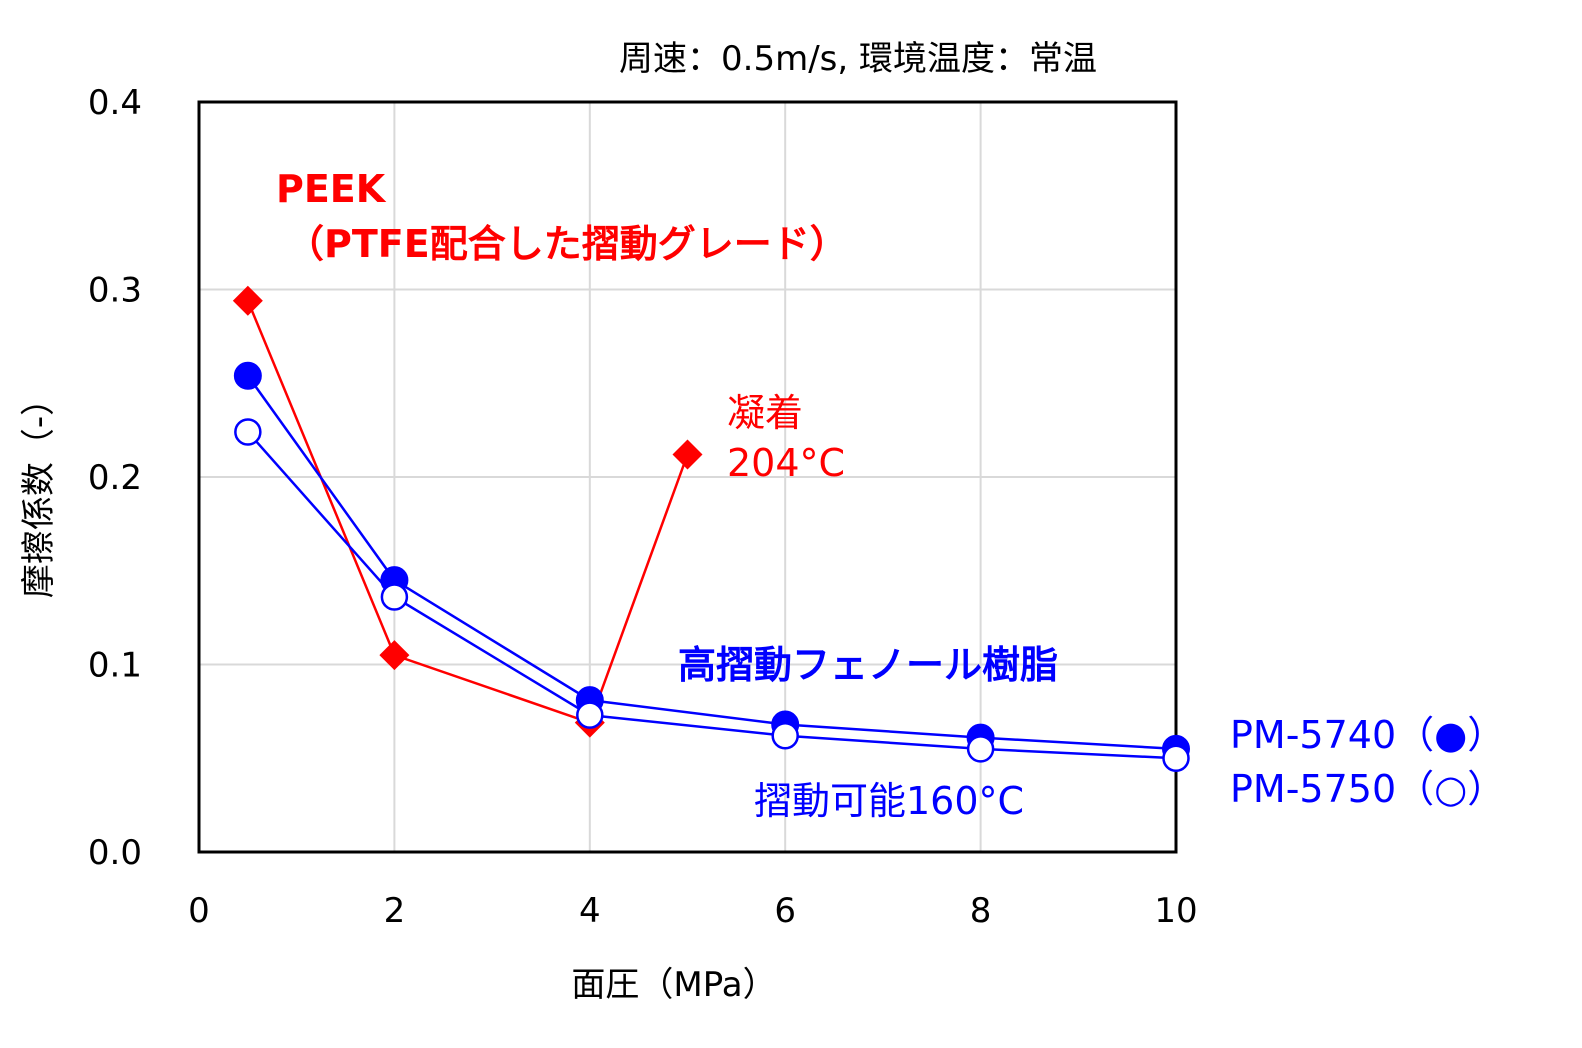 The width and height of the screenshot is (1582, 1048). What do you see at coordinates (1175, 911) in the screenshot?
I see `x-tick-label: 10` at bounding box center [1175, 911].